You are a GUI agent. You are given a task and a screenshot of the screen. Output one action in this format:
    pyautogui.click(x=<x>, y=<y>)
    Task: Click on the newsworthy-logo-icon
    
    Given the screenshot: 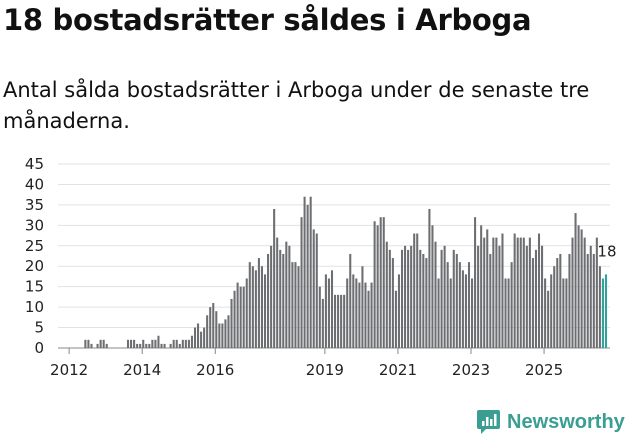 What is the action you would take?
    pyautogui.click(x=488, y=422)
    